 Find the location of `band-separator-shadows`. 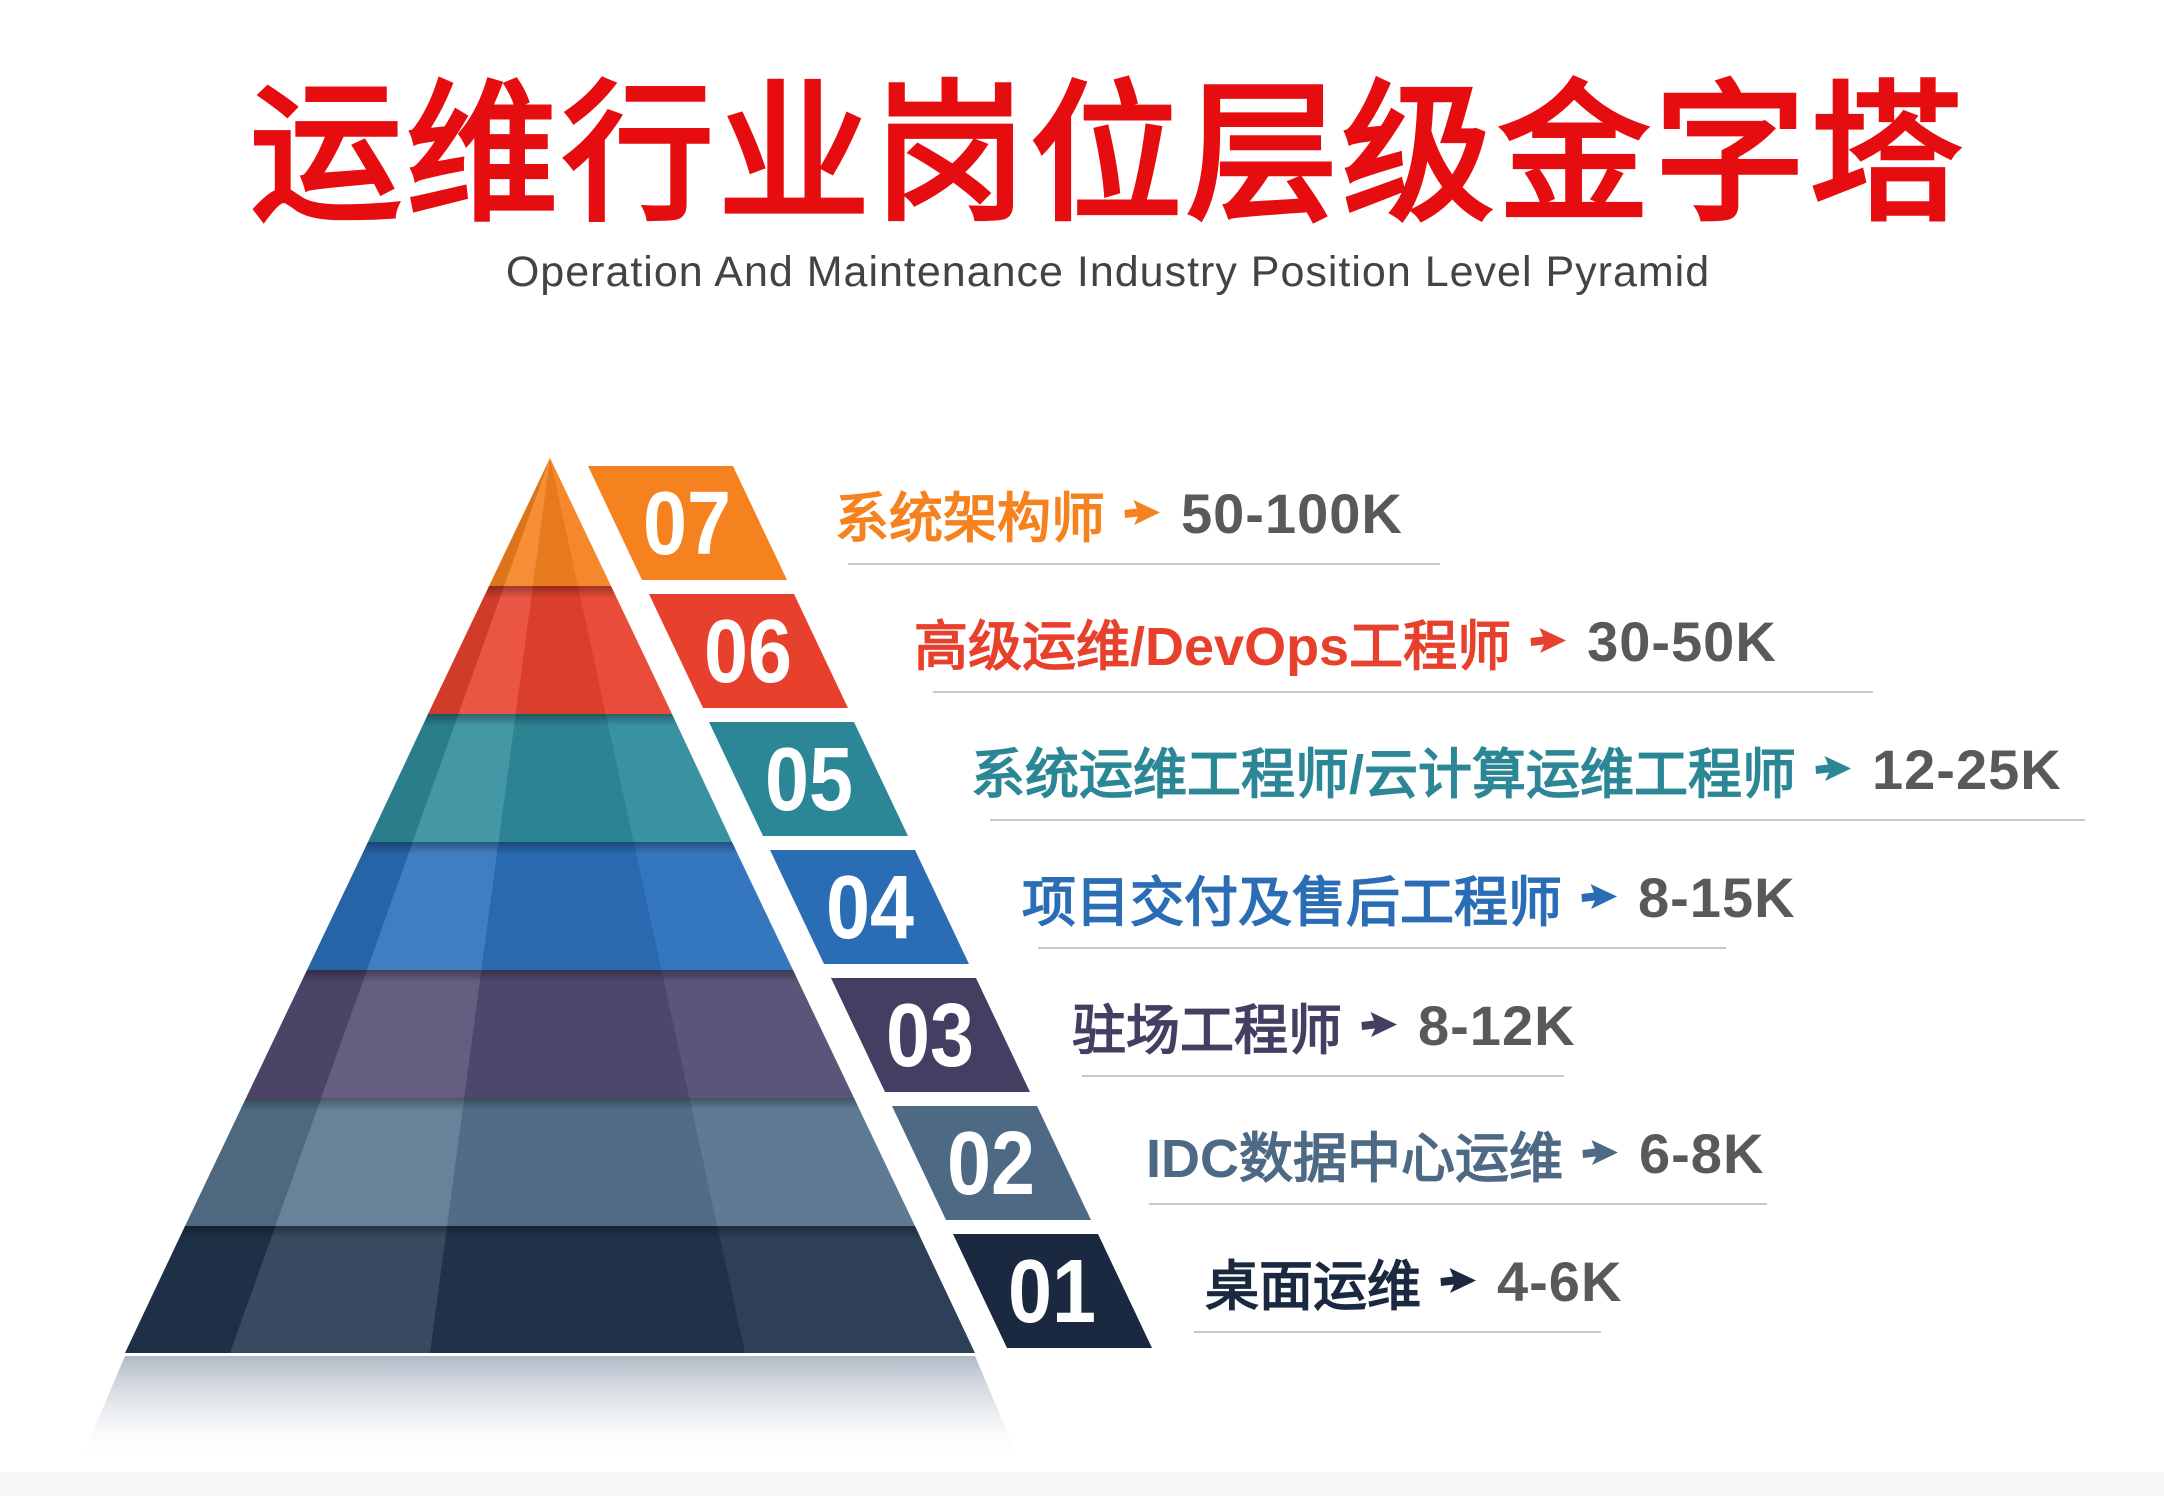

band-separator-shadows is located at coordinates (550, 912).